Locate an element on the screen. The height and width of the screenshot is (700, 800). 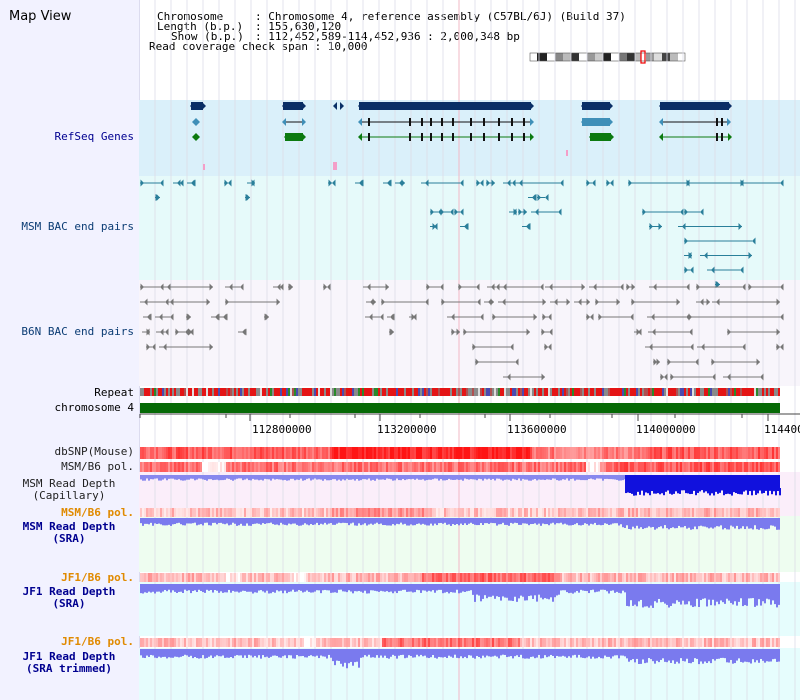
msm-bac-end-pairs is located at coordinates (462, 234).